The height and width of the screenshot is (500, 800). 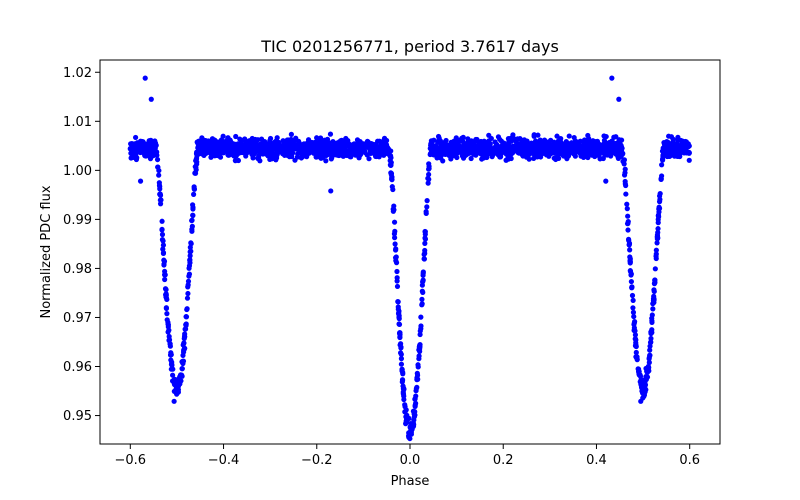 What do you see at coordinates (224, 460) in the screenshot?
I see `x-tick-label: −0.4` at bounding box center [224, 460].